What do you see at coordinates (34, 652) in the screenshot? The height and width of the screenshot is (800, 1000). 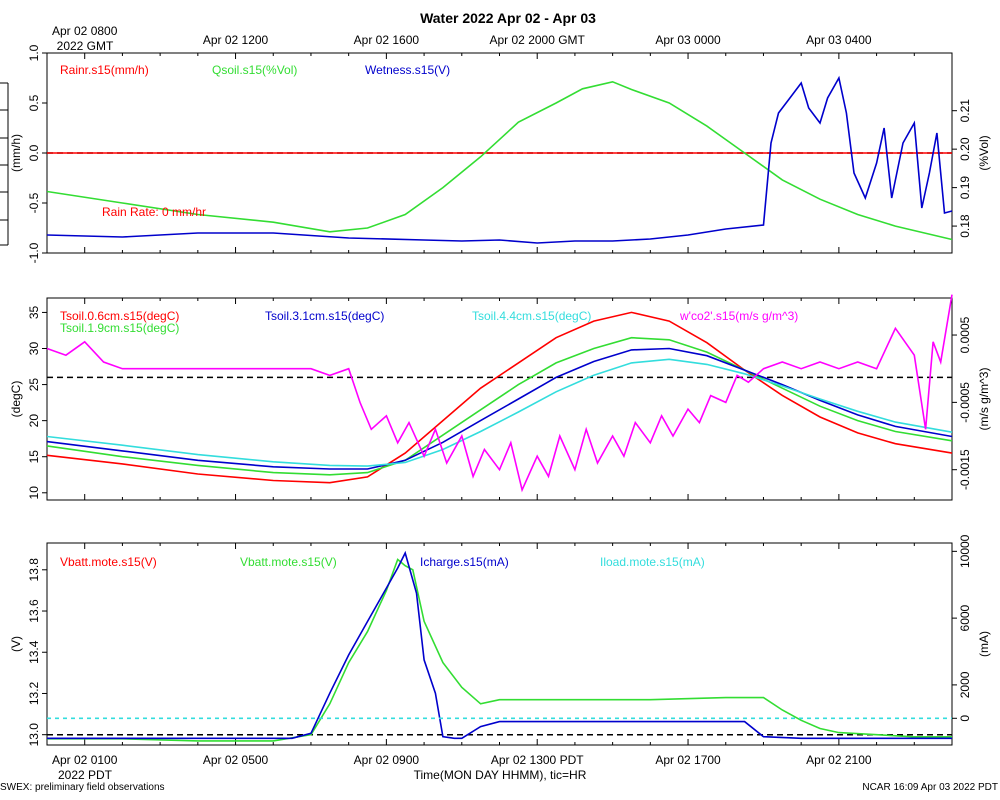 I see `y-left-tick-label: 13.4` at bounding box center [34, 652].